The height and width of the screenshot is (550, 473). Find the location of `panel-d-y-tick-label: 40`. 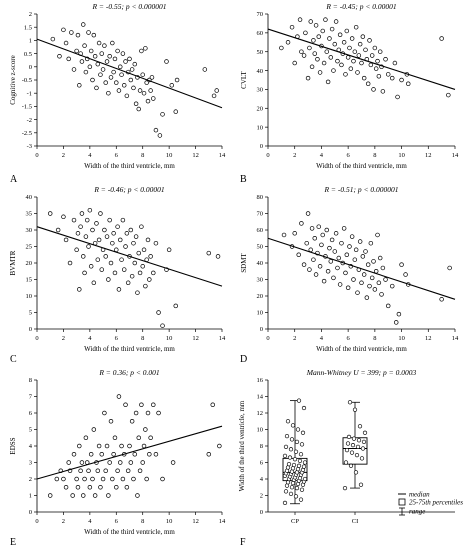

panel-d-y-tick-label: 40 is located at coordinates (260, 263).